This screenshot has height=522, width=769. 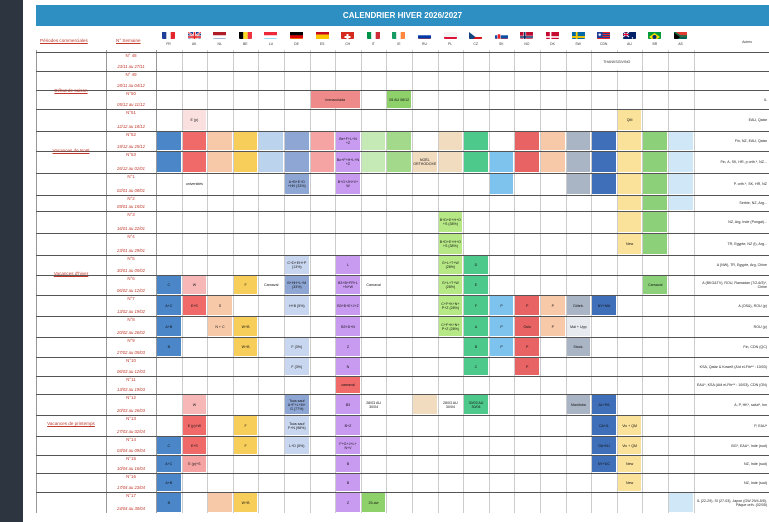 What do you see at coordinates (131, 389) in the screenshot?
I see `week-dates: 13/03 au 19/03` at bounding box center [131, 389].